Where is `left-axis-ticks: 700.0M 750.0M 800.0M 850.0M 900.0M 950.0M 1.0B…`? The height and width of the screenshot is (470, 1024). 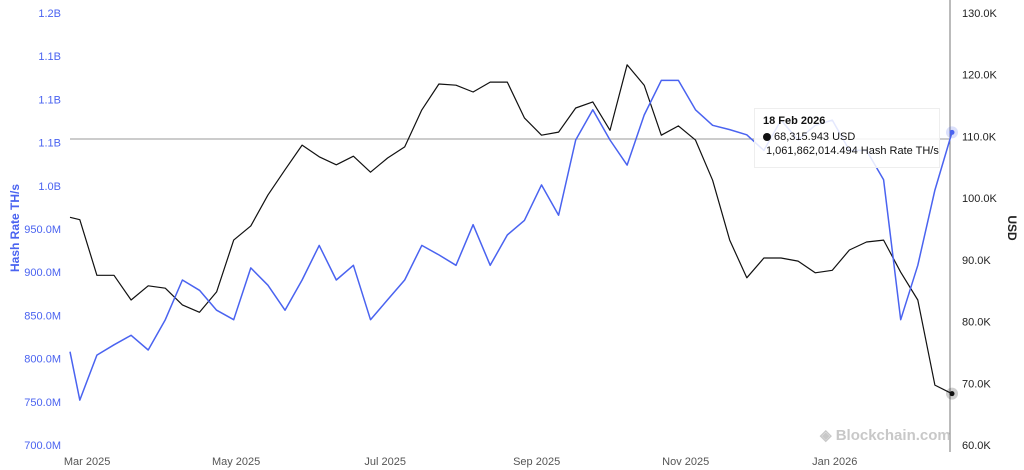 left-axis-ticks: 700.0M 750.0M 800.0M 850.0M 900.0M 950.0M 1.0B… is located at coordinates (42, 230).